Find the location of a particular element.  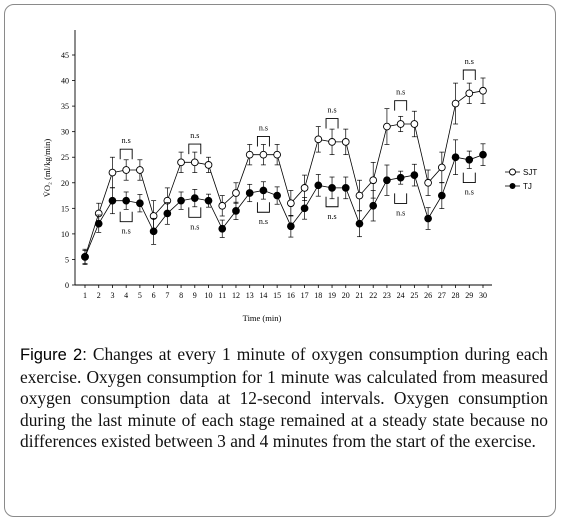

x-tick-label: 15 is located at coordinates (277, 295).